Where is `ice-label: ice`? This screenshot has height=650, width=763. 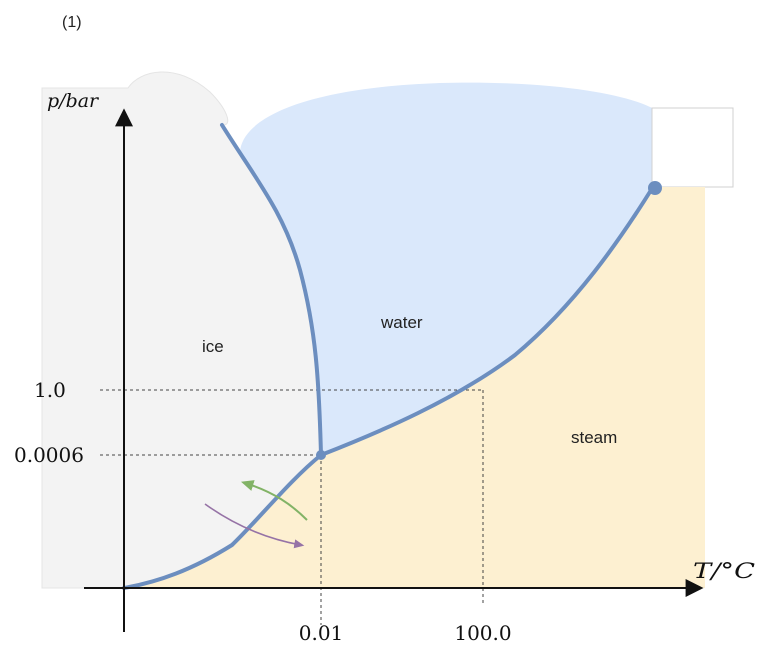 ice-label: ice is located at coordinates (213, 346).